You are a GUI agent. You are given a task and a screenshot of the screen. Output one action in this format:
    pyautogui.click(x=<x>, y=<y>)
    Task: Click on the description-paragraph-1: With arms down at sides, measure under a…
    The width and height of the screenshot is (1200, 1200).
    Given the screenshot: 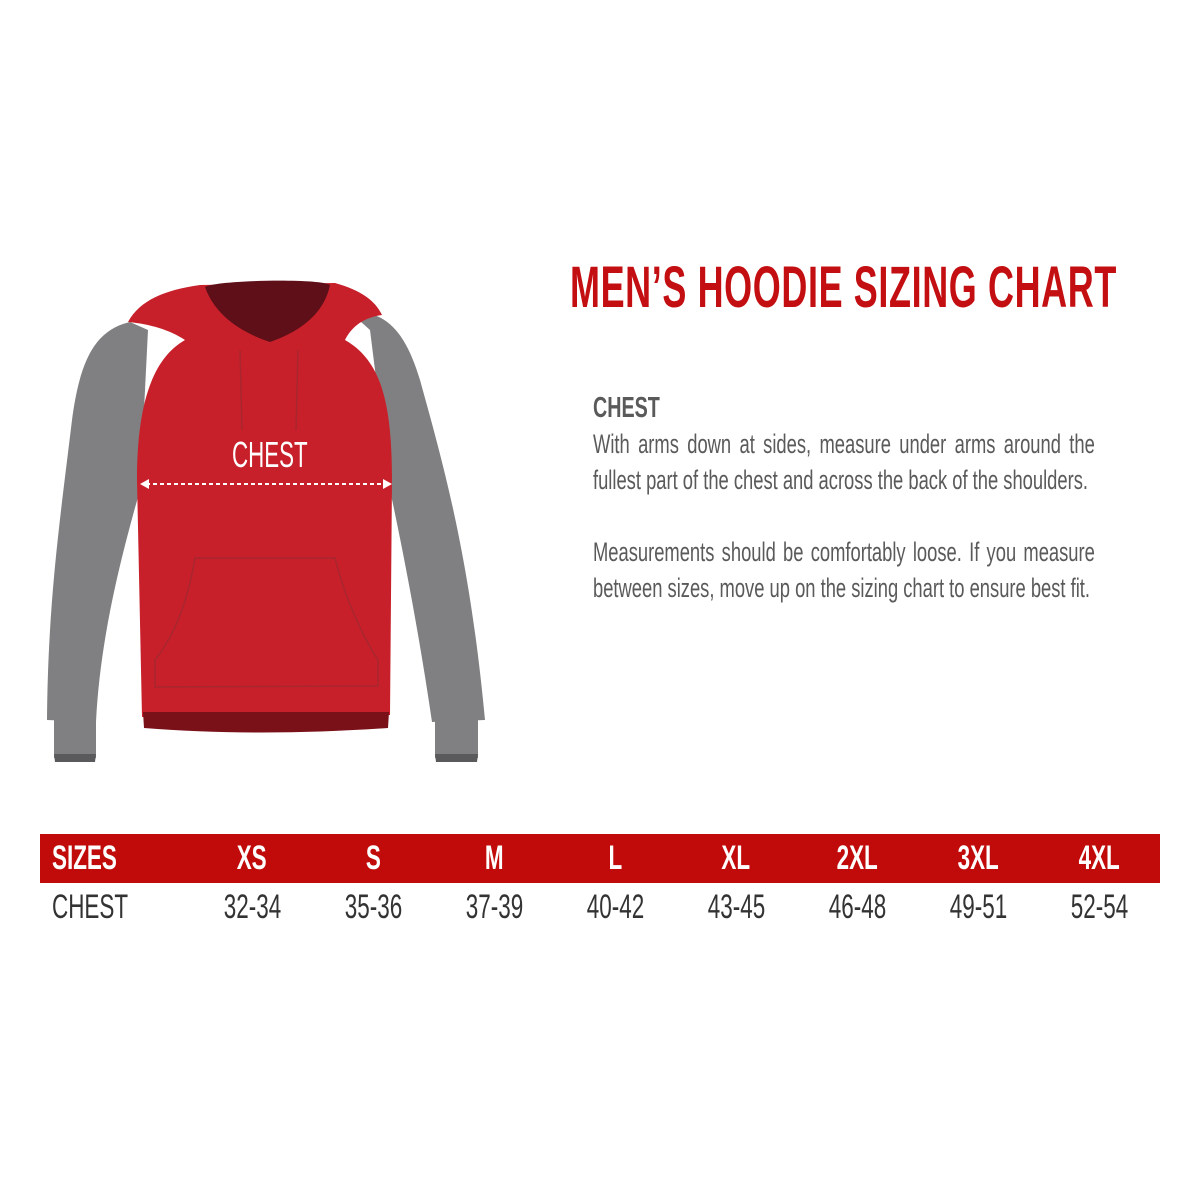 What is the action you would take?
    pyautogui.click(x=844, y=462)
    